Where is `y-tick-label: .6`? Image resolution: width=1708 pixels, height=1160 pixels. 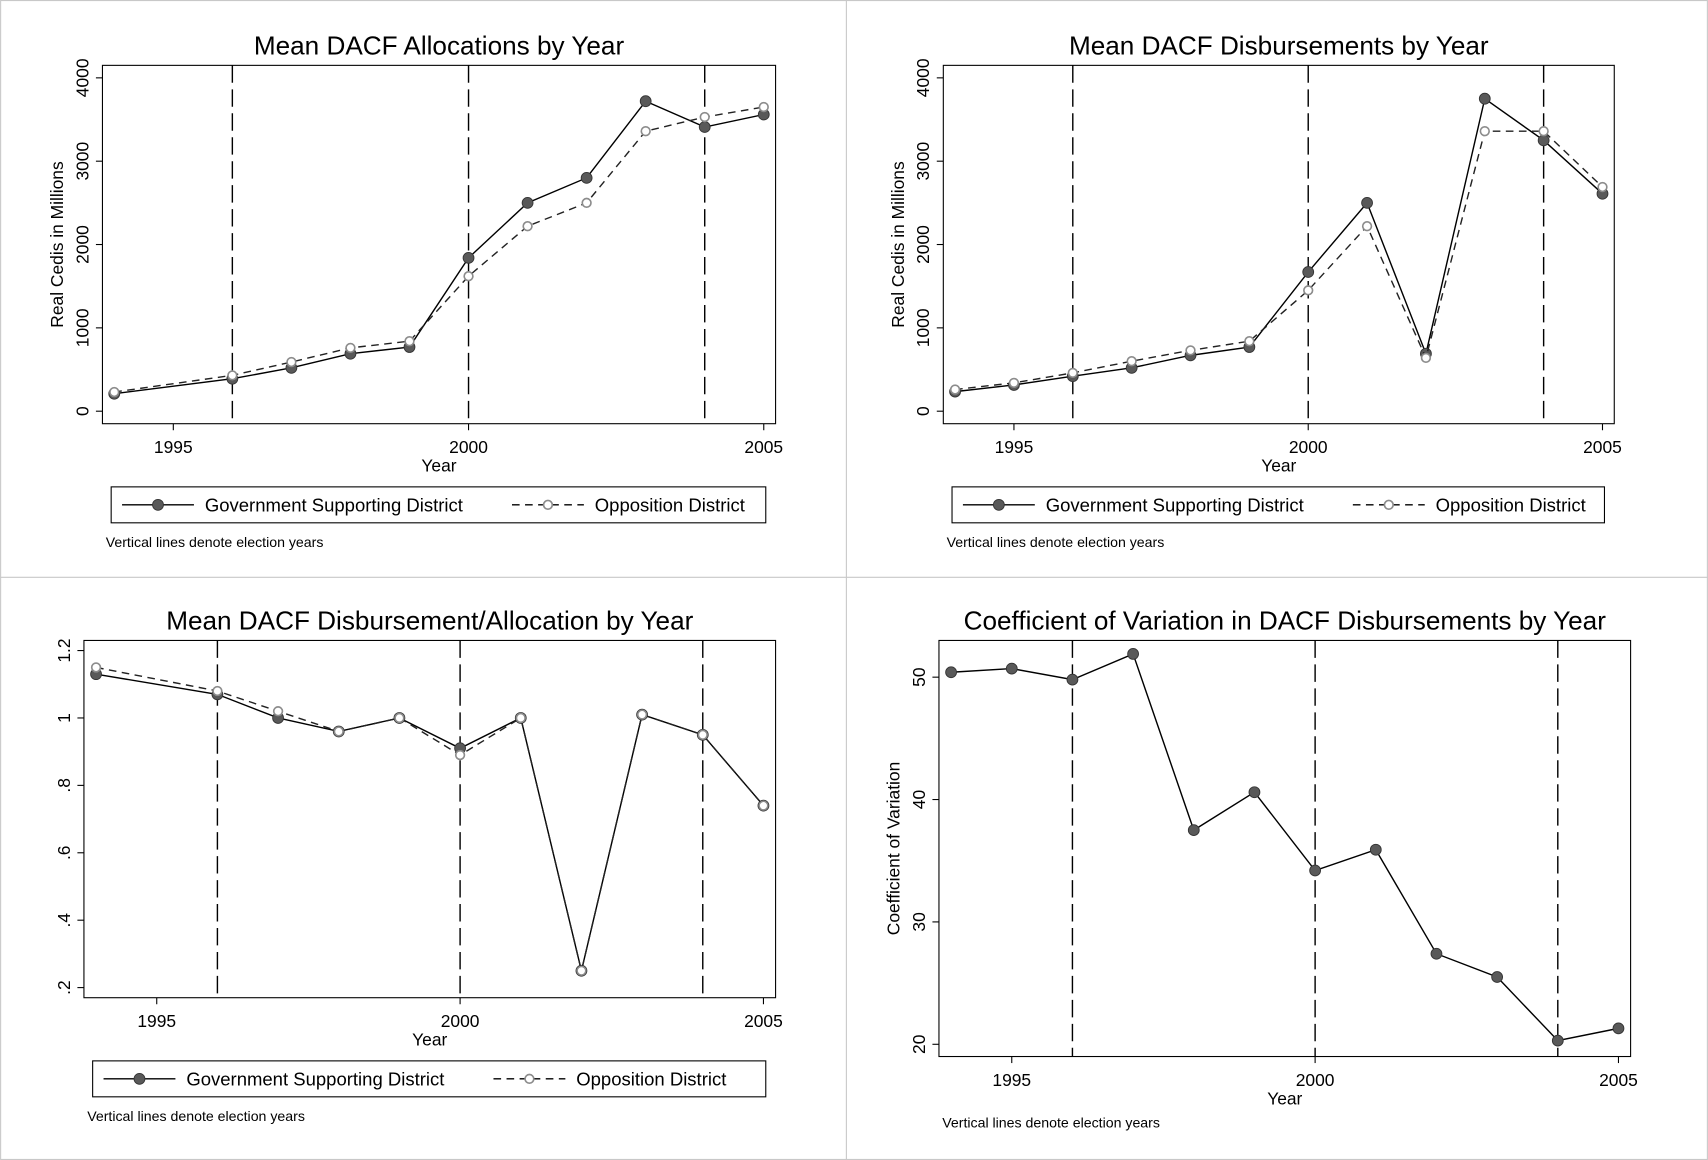
y-tick-label: .6 is located at coordinates (64, 853).